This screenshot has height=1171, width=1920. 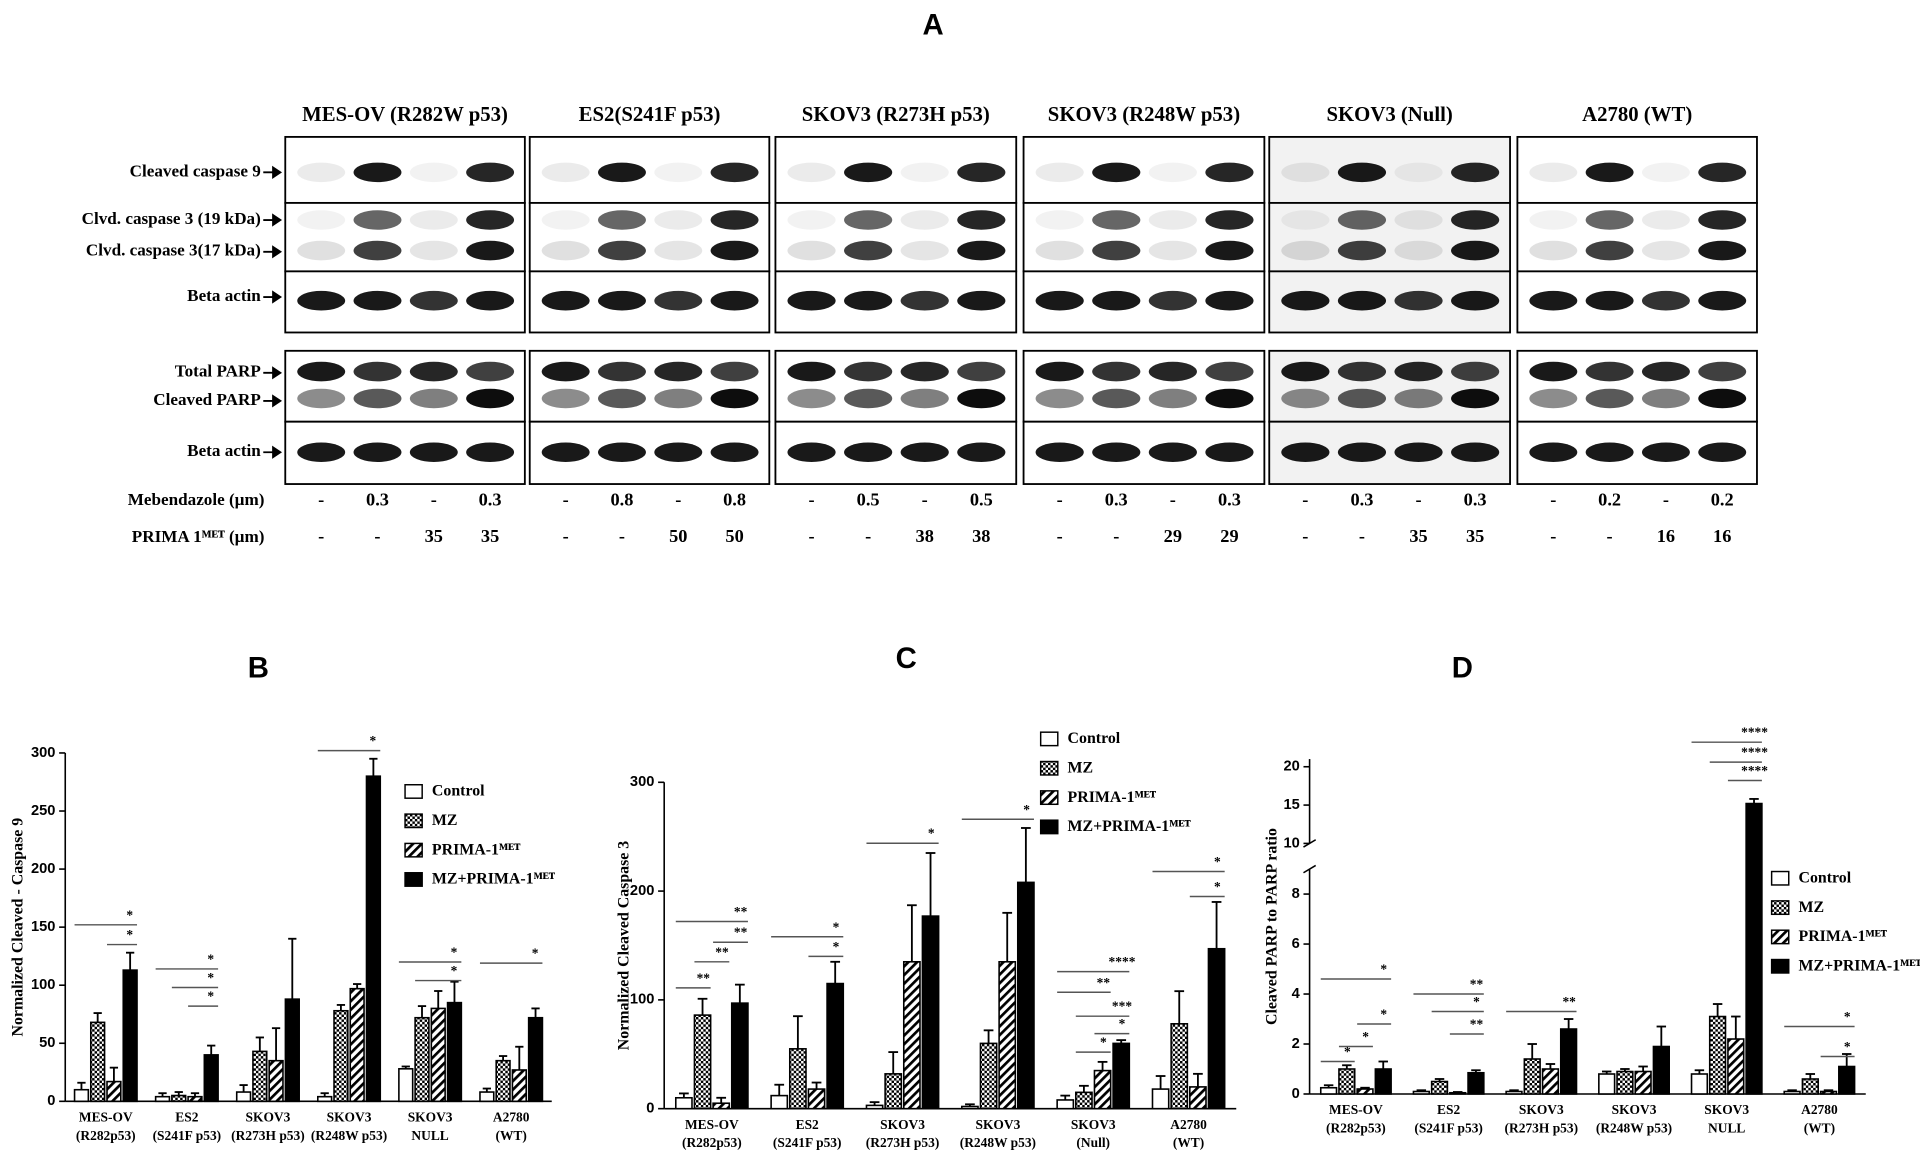 I want to click on y-tick-label: 15, so click(x=1291, y=805).